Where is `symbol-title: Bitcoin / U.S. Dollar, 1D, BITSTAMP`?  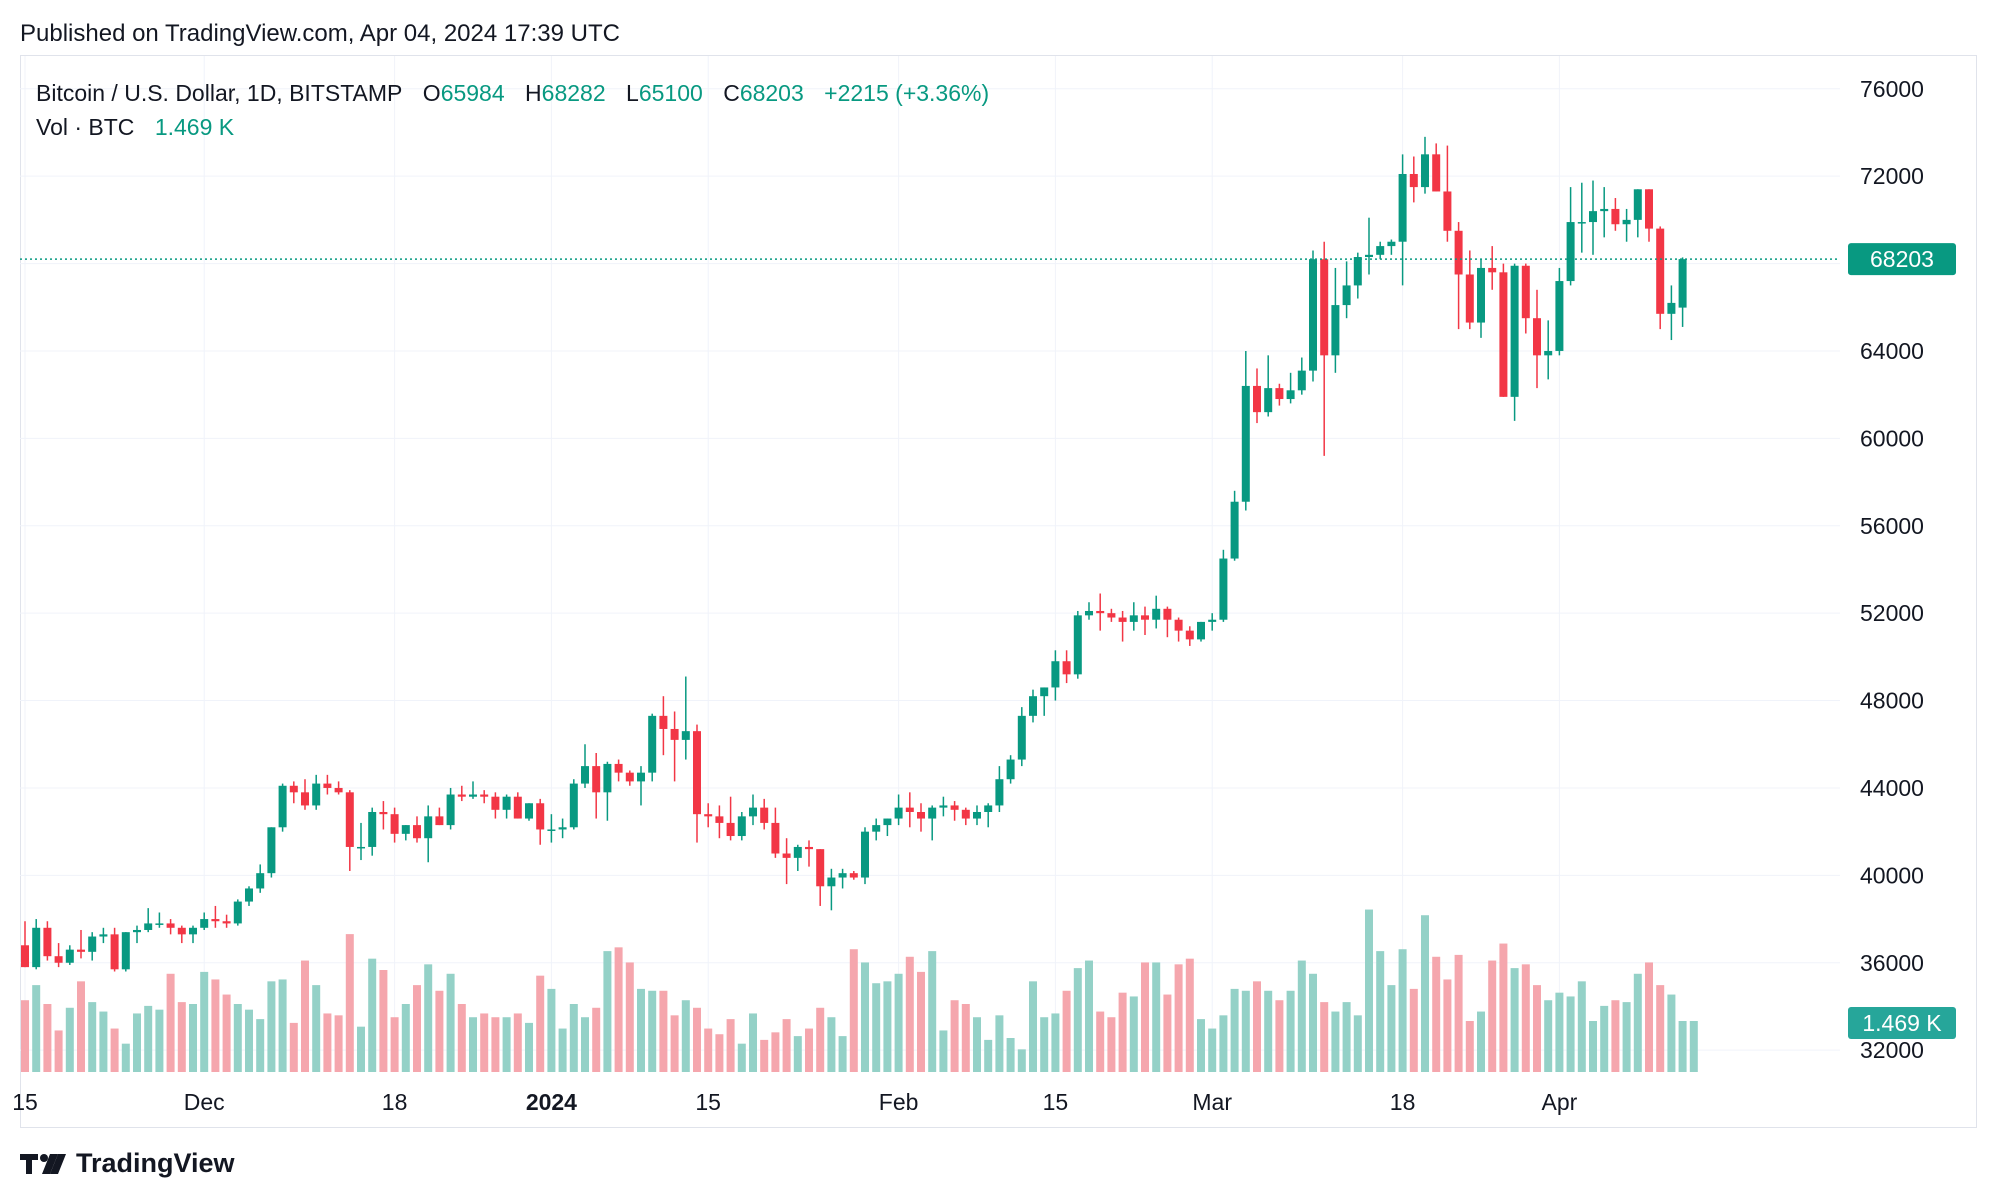
symbol-title: Bitcoin / U.S. Dollar, 1D, BITSTAMP is located at coordinates (219, 93).